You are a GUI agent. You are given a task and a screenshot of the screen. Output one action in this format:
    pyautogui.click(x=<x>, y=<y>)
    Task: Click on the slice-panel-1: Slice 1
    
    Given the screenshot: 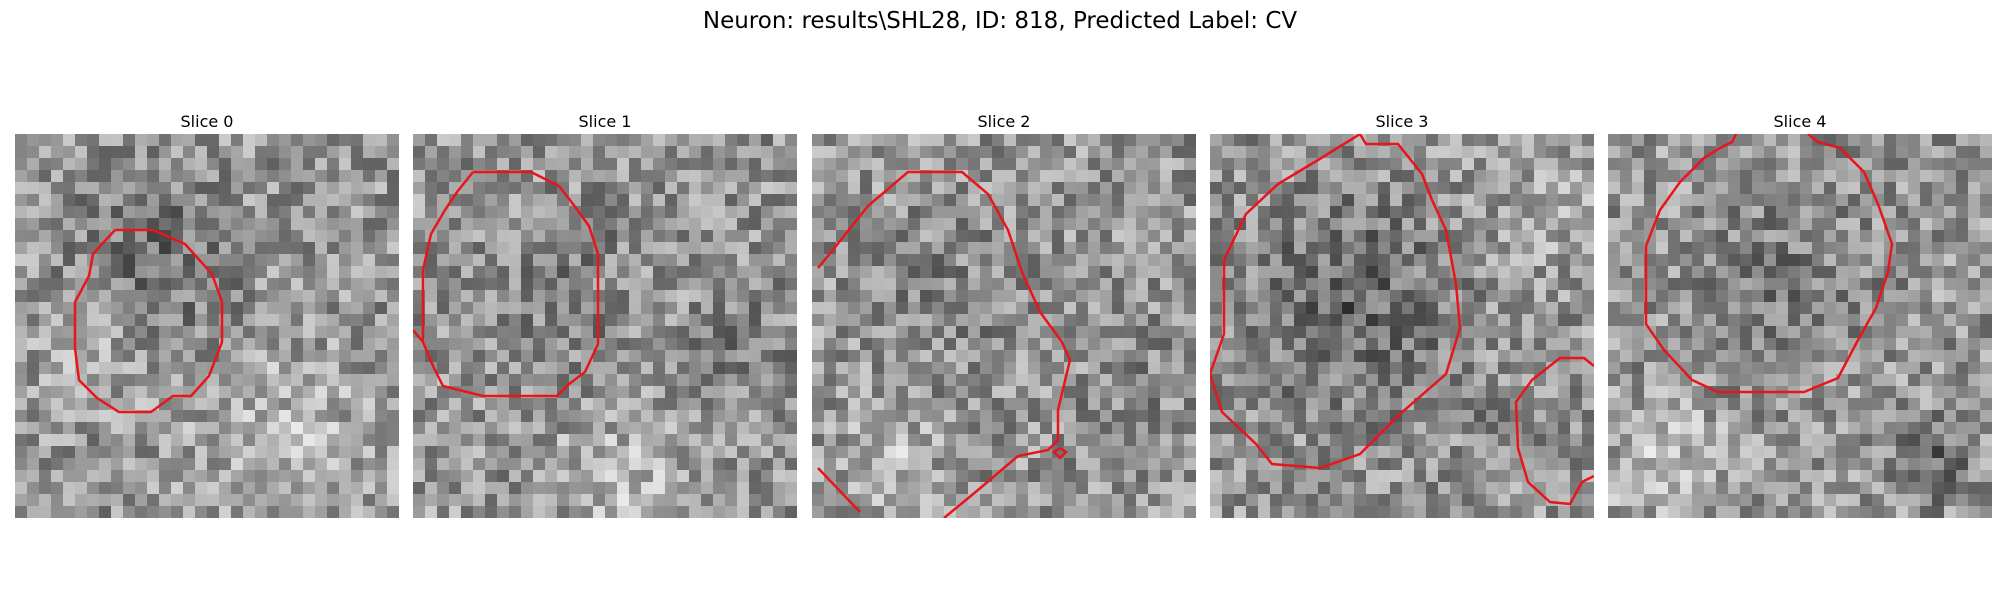 What is the action you would take?
    pyautogui.click(x=605, y=314)
    